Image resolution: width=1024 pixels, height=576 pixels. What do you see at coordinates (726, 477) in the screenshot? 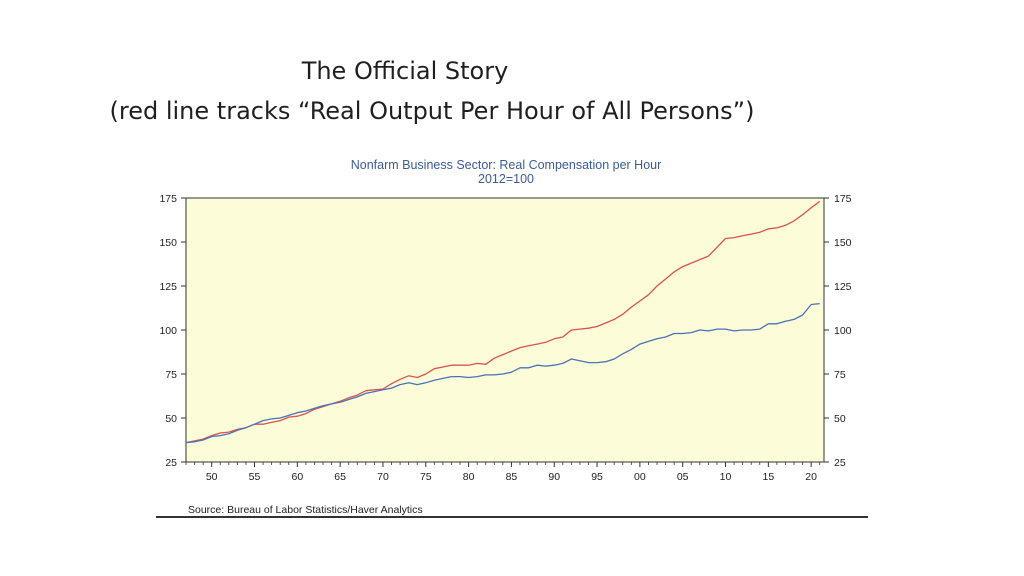
I see `x-tick-label: 10` at bounding box center [726, 477].